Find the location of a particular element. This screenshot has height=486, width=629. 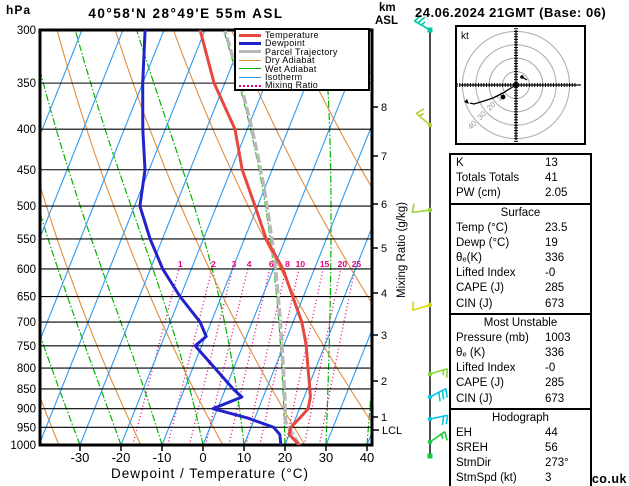

panel-section-title: Surface is located at coordinates (520, 212).